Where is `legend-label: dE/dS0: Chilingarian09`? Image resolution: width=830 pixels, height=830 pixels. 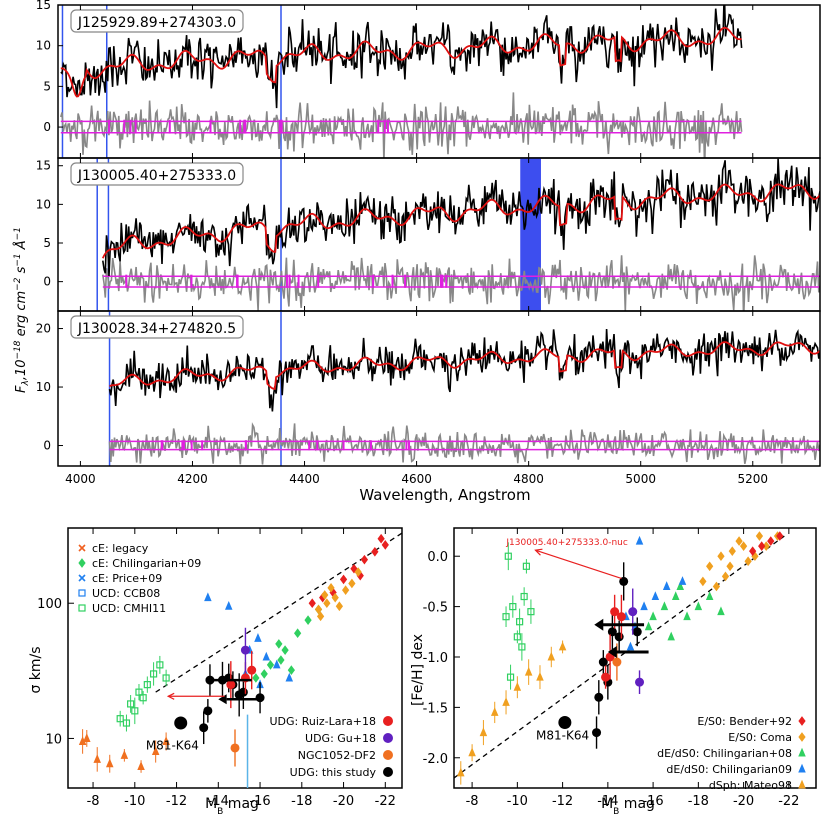
legend-label: dE/dS0: Chilingarian09 is located at coordinates (729, 769).